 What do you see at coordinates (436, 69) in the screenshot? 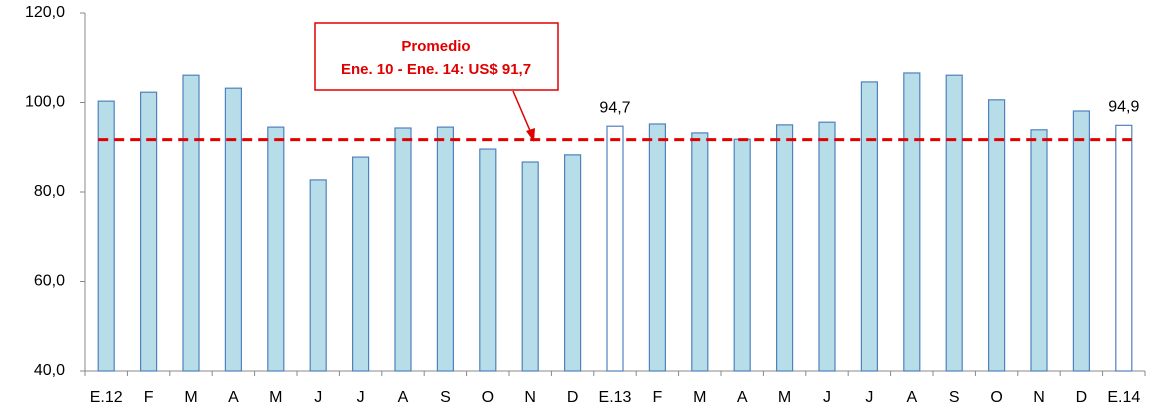
I see `annotation-text: Ene. 10 - Ene. 14: US$ 91,7` at bounding box center [436, 69].